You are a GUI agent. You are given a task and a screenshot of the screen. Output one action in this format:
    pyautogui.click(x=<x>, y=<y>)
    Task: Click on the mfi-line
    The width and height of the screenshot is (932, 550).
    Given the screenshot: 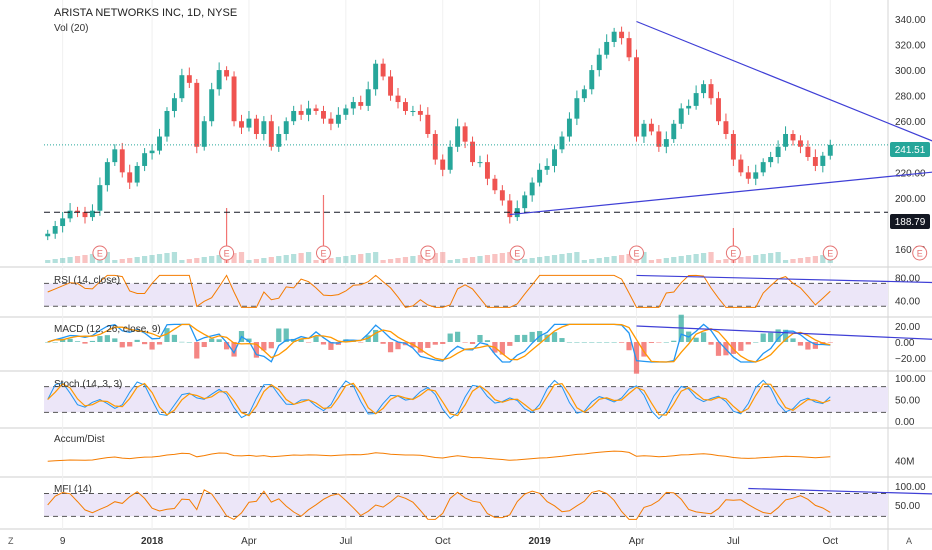 What is the action you would take?
    pyautogui.click(x=439, y=504)
    